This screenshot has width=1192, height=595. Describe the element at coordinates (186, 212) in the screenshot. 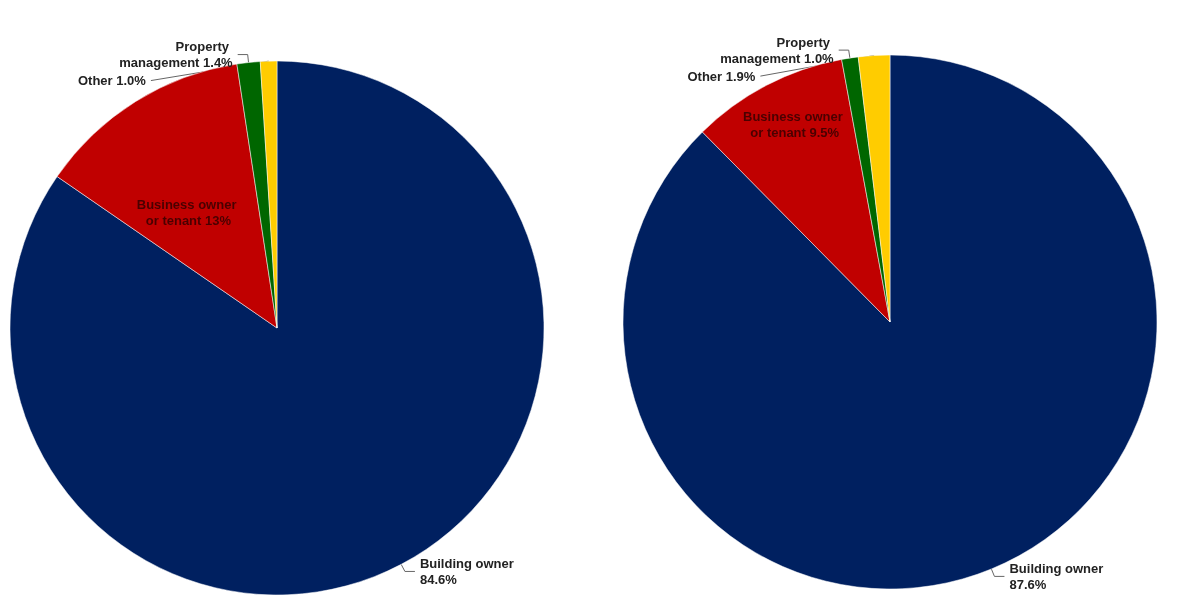

I see `slice-label: Business owner or tenant 13%` at that location.